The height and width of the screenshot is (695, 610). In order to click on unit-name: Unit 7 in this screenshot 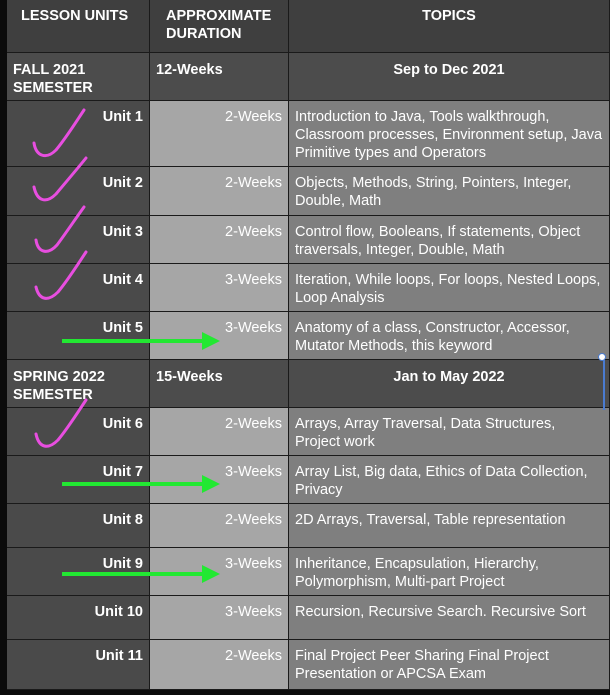, I will do `click(78, 480)`.